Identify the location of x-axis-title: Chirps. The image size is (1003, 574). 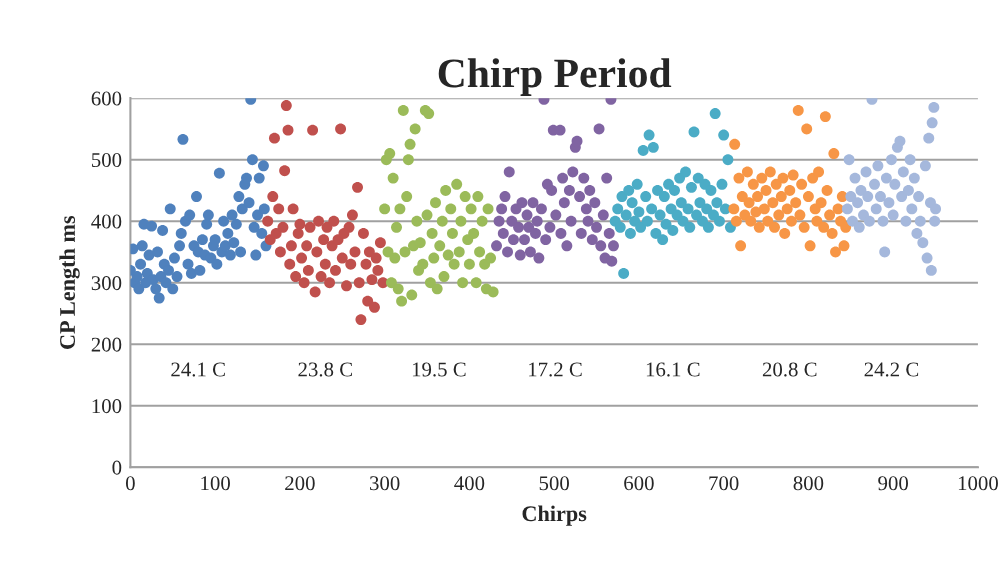
(554, 515).